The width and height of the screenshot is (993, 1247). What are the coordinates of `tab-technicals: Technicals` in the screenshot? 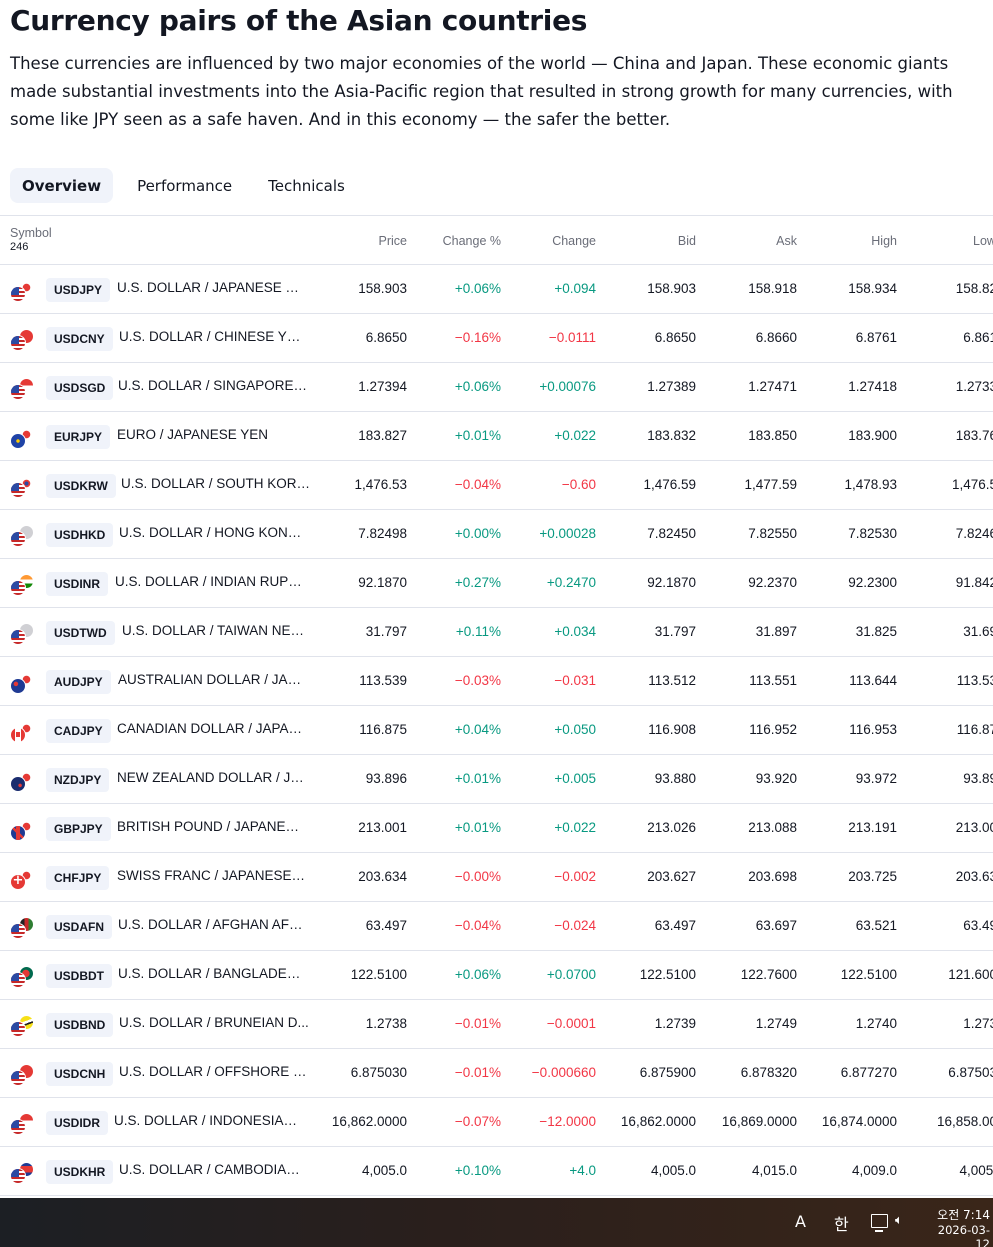 It's located at (306, 185).